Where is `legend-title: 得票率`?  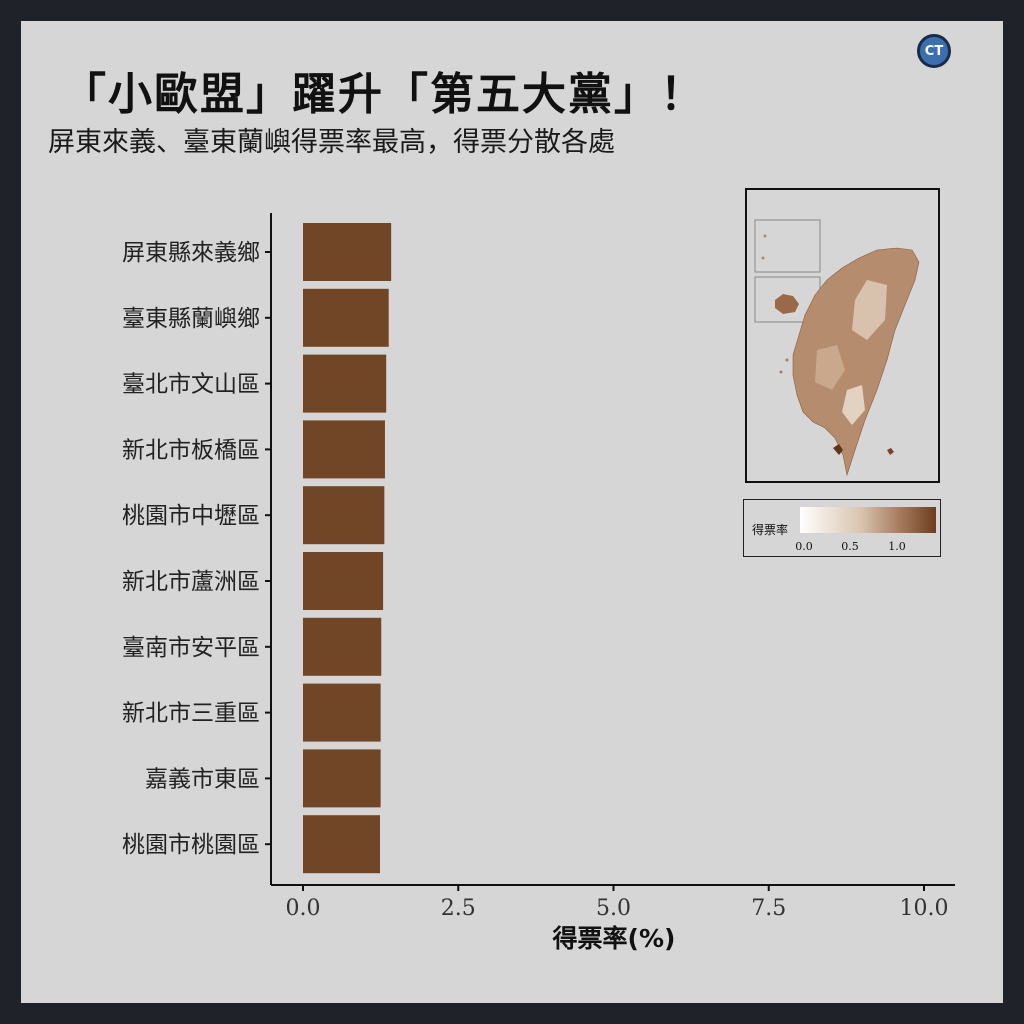 legend-title: 得票率 is located at coordinates (770, 530).